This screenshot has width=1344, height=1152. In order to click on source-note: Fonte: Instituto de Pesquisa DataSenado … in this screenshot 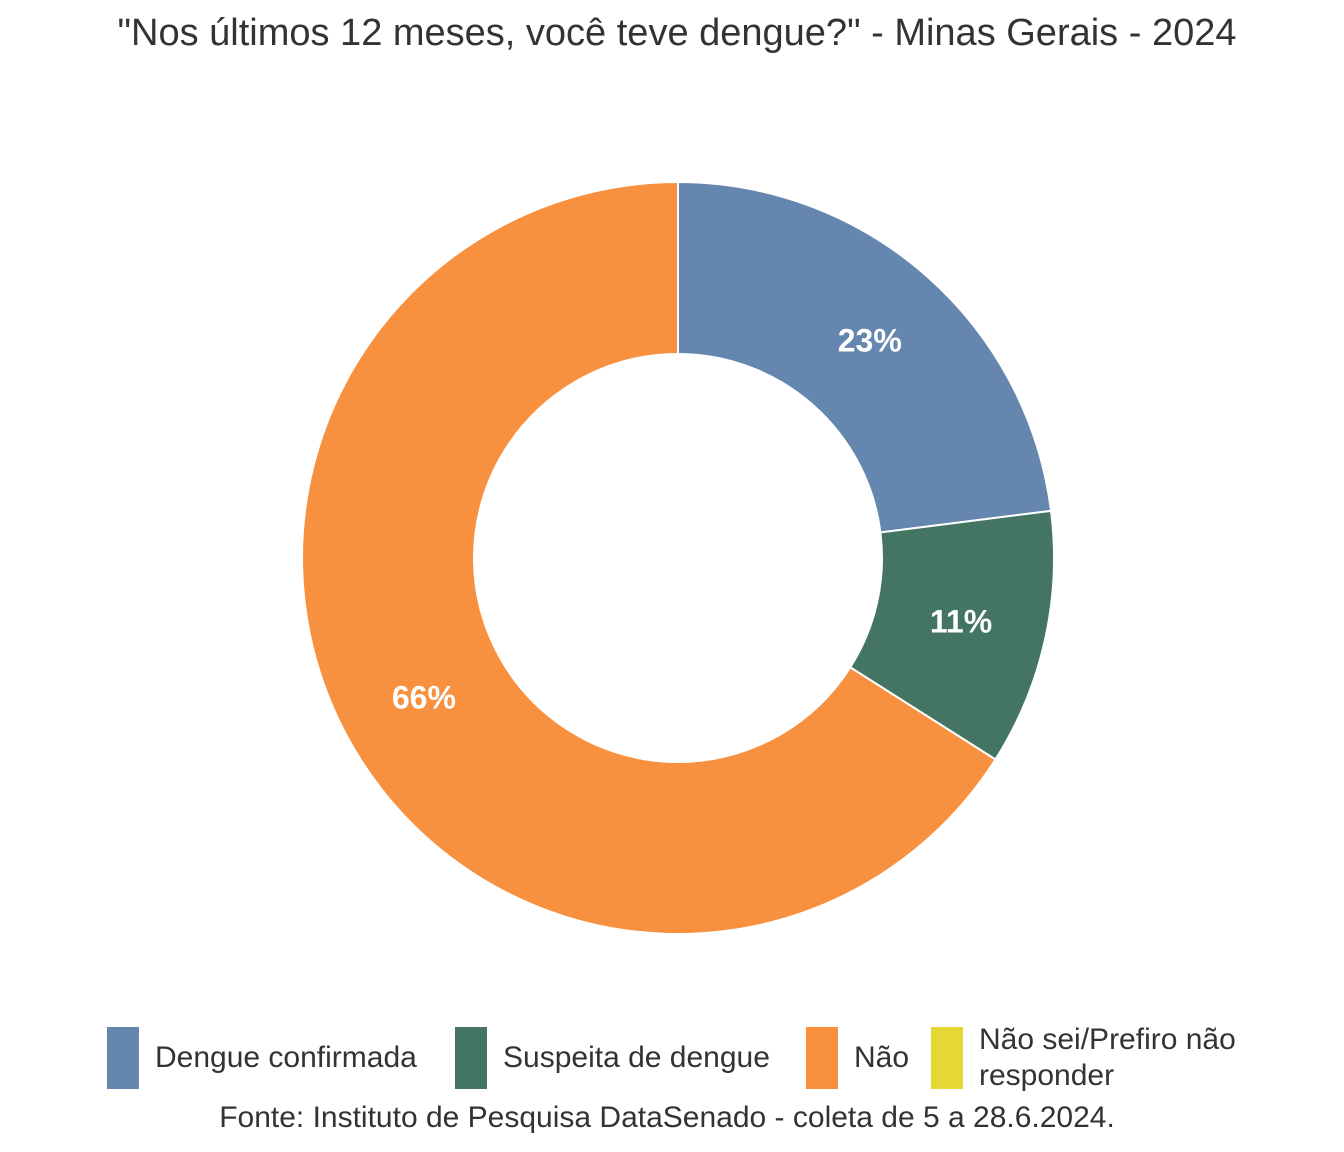, I will do `click(667, 1117)`.